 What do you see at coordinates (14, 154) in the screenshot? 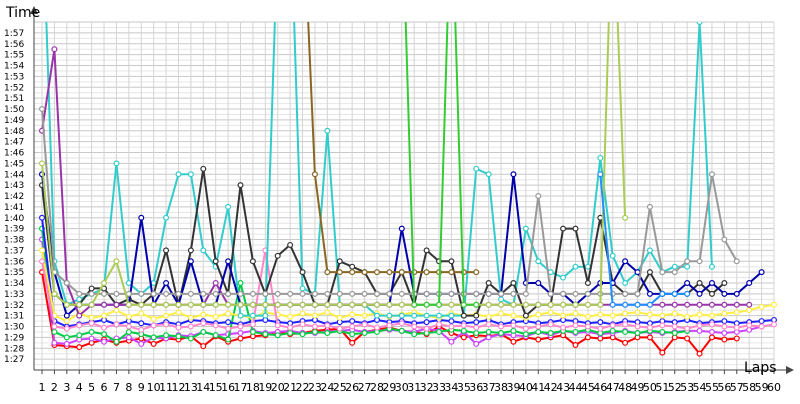
I see `y-tick-label: 1:46` at bounding box center [14, 154].